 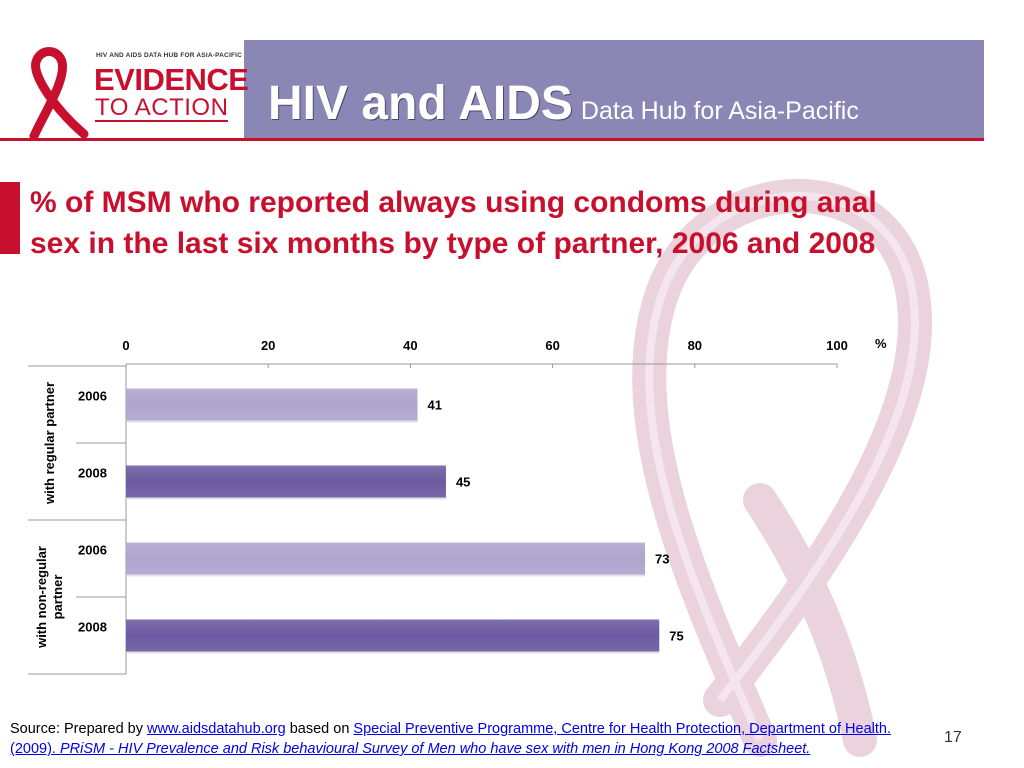 What do you see at coordinates (268, 345) in the screenshot?
I see `x-tick-label: 20` at bounding box center [268, 345].